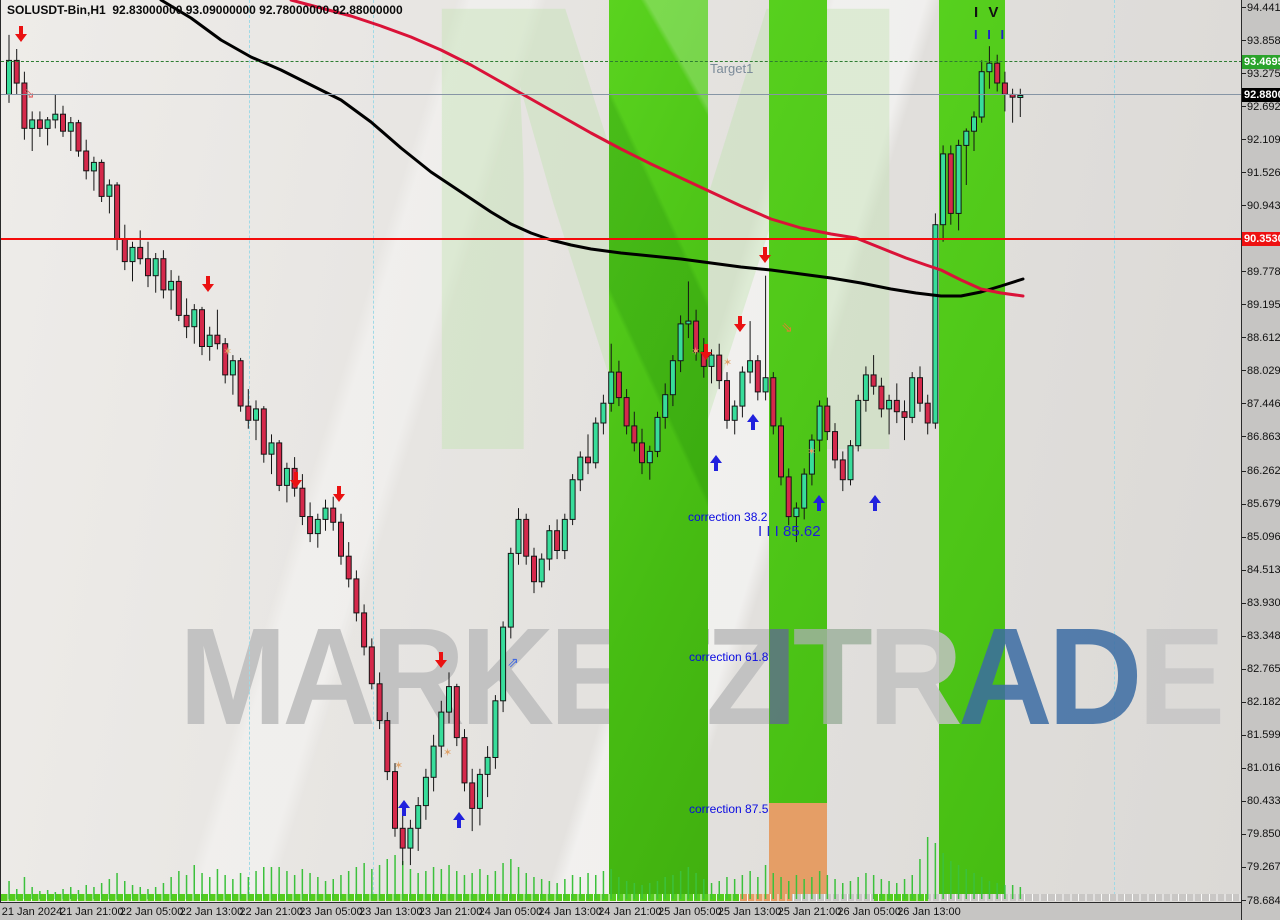  Describe the element at coordinates (1261, 238) in the screenshot. I see `price-level-badge: 90.3530` at that location.